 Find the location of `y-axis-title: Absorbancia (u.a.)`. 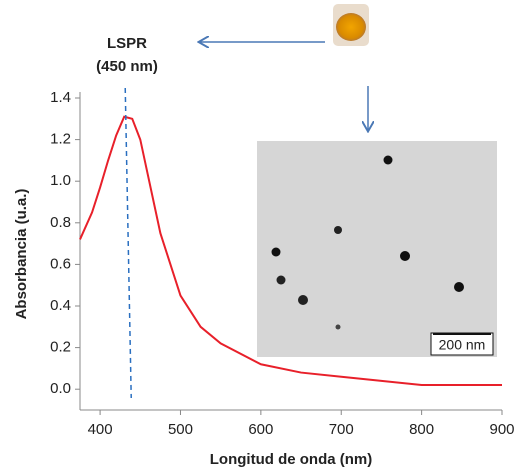

y-axis-title: Absorbancia (u.a.) is located at coordinates (21, 254).